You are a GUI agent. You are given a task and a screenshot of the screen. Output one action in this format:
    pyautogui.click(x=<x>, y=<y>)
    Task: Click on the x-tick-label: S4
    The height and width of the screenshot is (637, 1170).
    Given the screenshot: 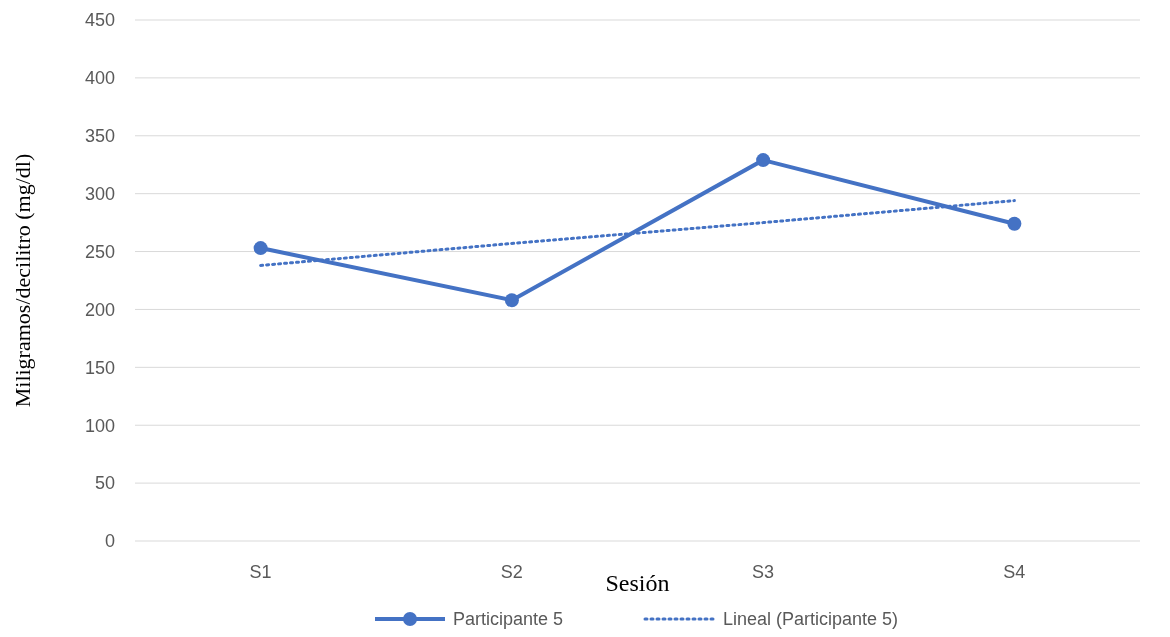 What is the action you would take?
    pyautogui.click(x=1014, y=572)
    